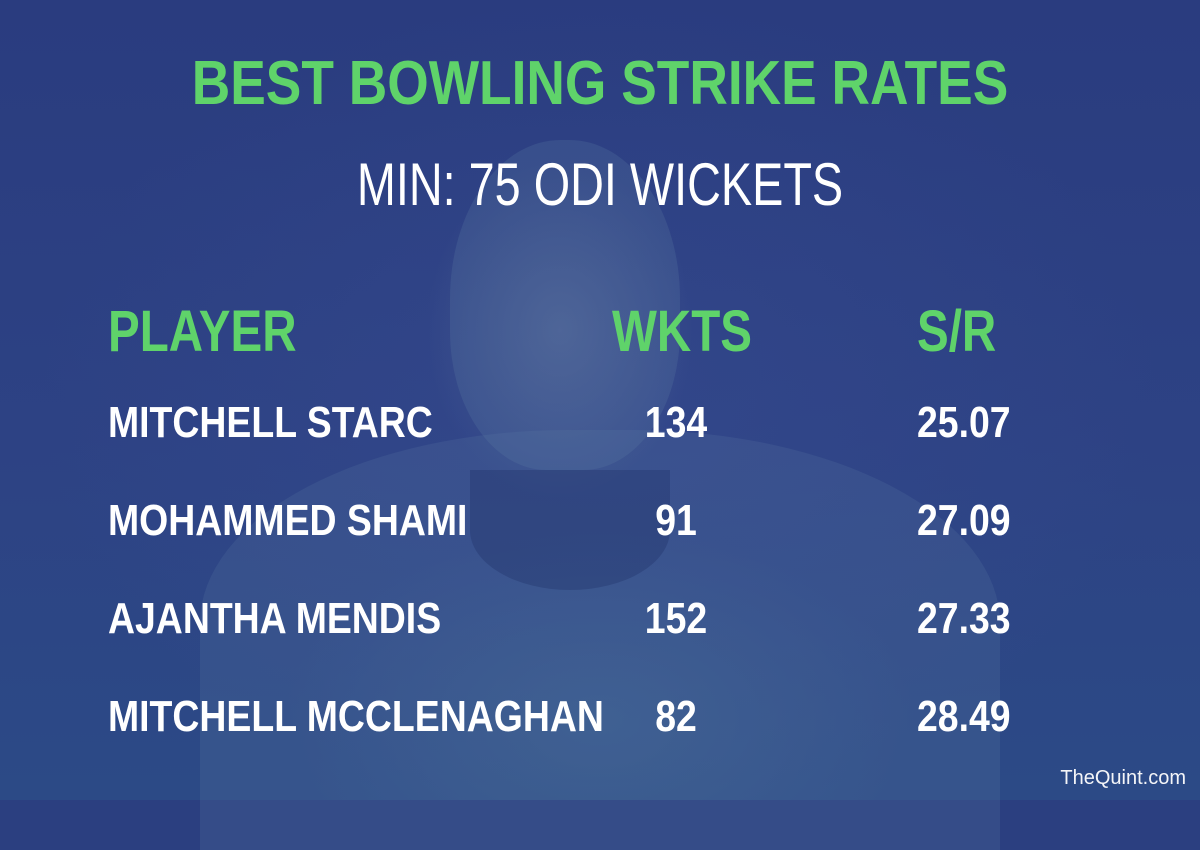 The height and width of the screenshot is (850, 1200). What do you see at coordinates (964, 422) in the screenshot?
I see `table-row-sr: 25.07` at bounding box center [964, 422].